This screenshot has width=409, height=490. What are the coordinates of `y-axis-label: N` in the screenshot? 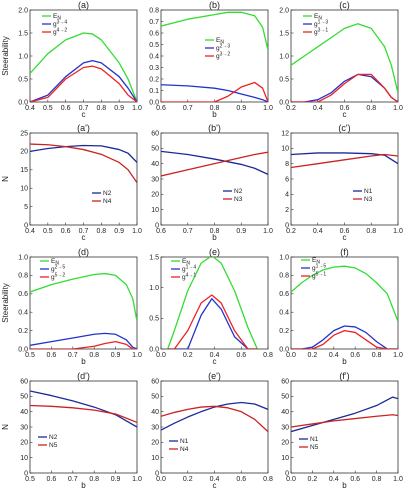 It's located at (5, 179).